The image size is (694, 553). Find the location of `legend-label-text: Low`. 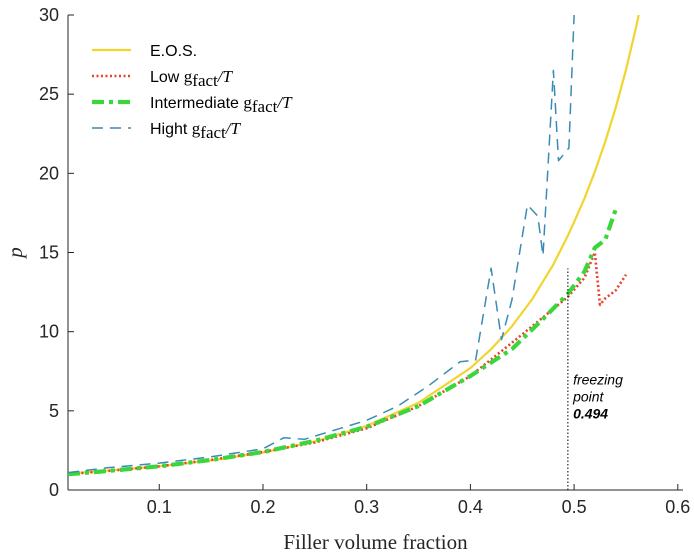

legend-label-text: Low is located at coordinates (167, 77).